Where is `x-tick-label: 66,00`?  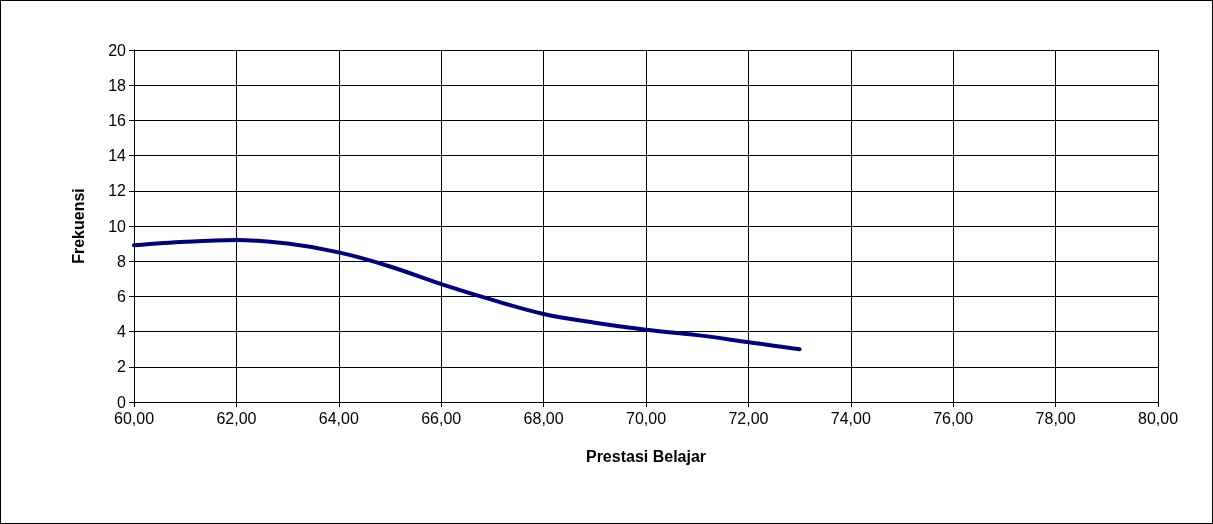 x-tick-label: 66,00 is located at coordinates (441, 418).